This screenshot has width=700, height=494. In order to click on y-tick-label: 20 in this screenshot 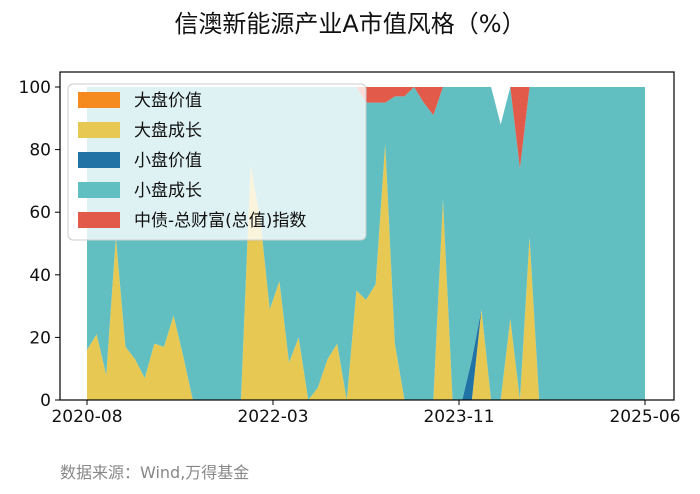, I will do `click(40, 338)`.